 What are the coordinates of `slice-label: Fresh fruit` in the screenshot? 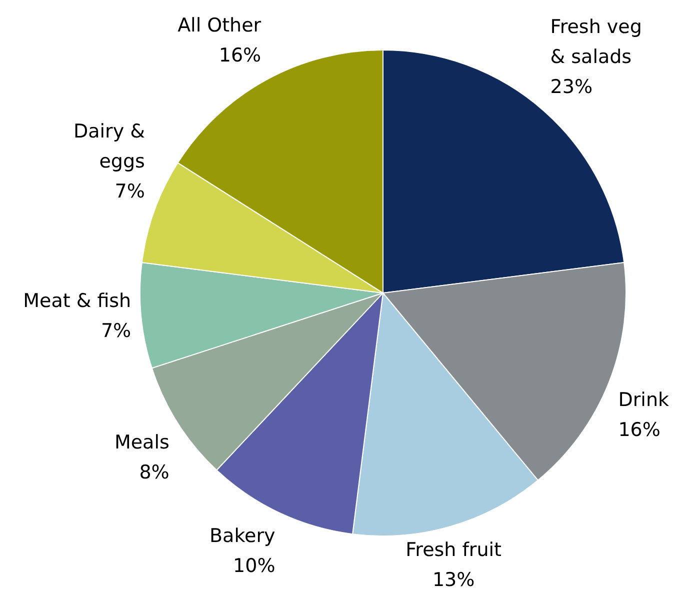 It's located at (454, 549).